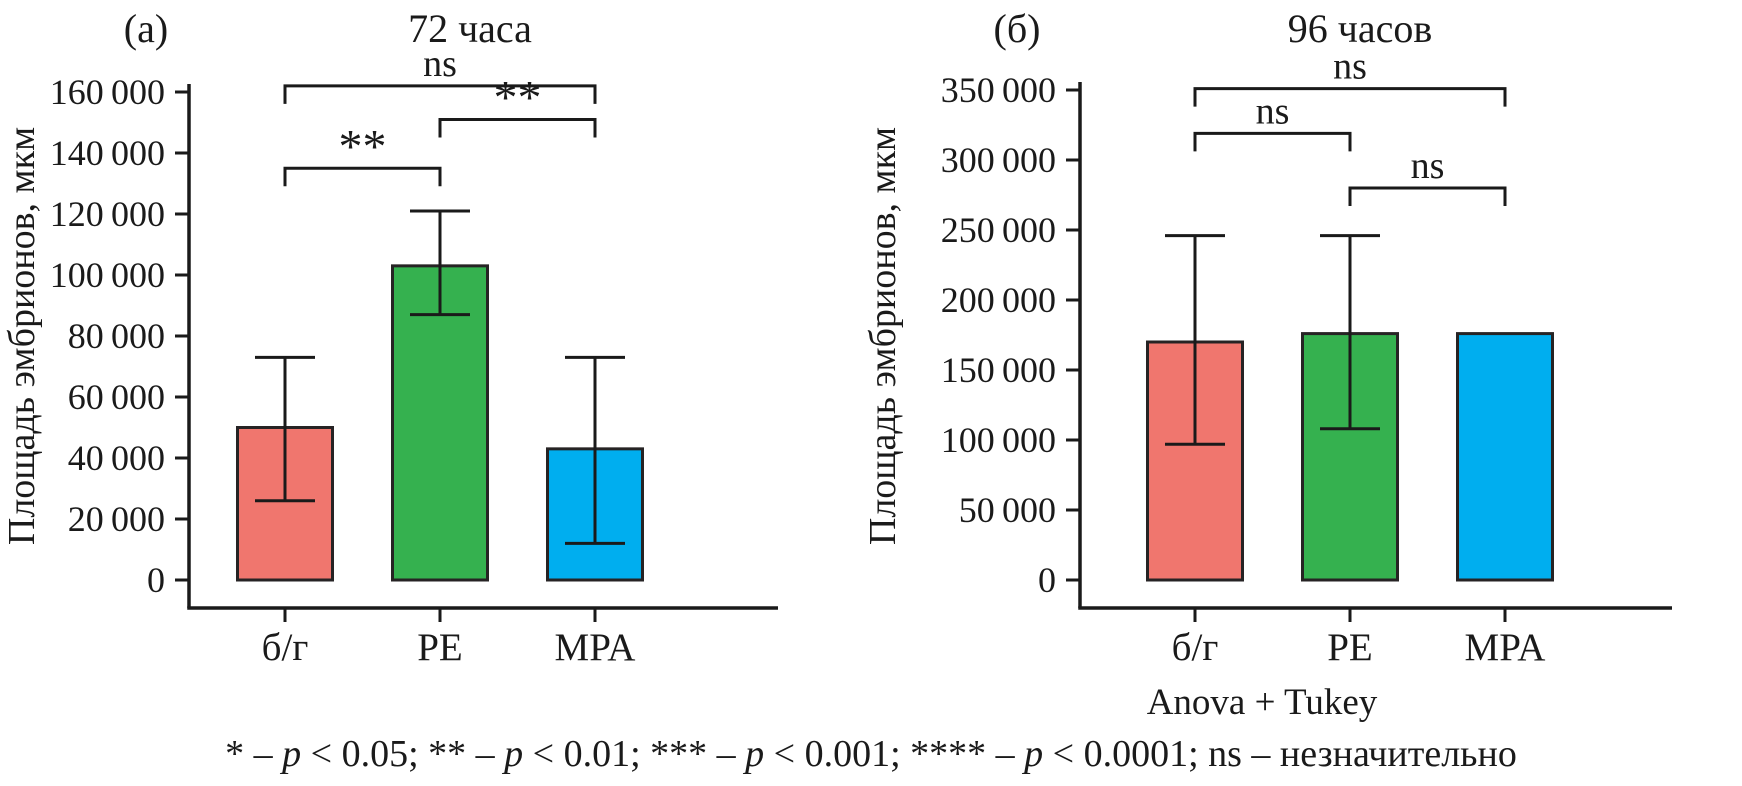  I want to click on y-tick-label: 250 000, so click(998, 230).